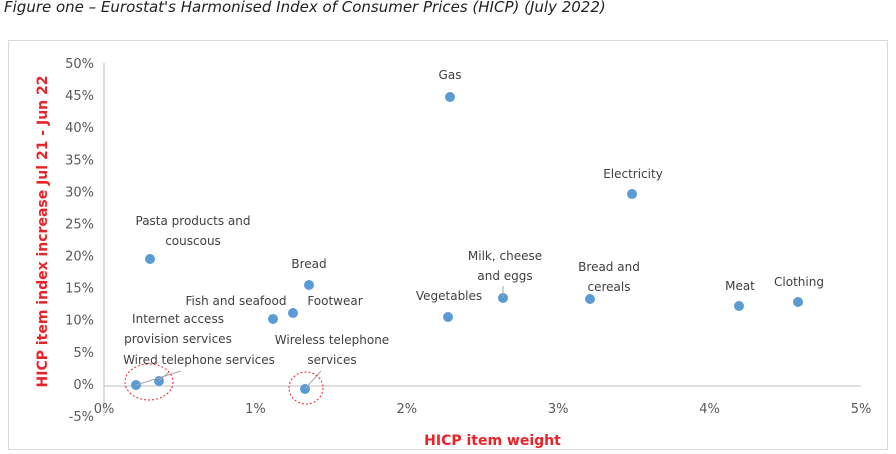  I want to click on data-label: Clothing, so click(799, 282).